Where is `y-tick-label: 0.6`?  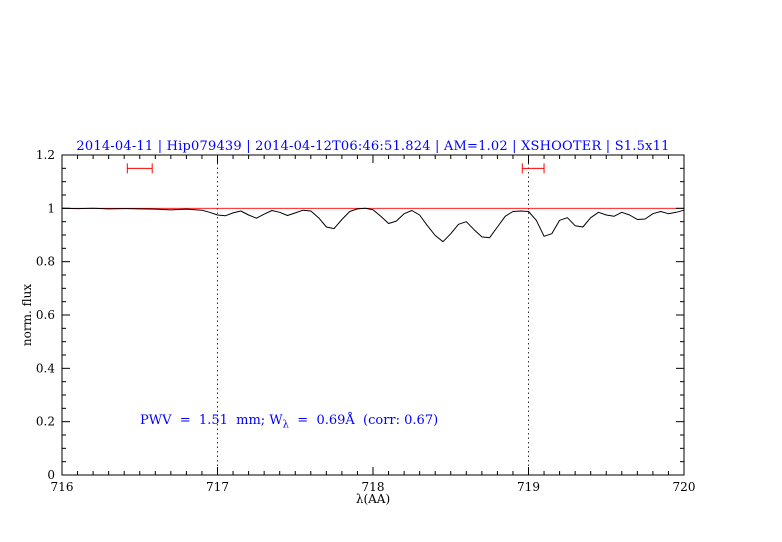 y-tick-label: 0.6 is located at coordinates (45, 315).